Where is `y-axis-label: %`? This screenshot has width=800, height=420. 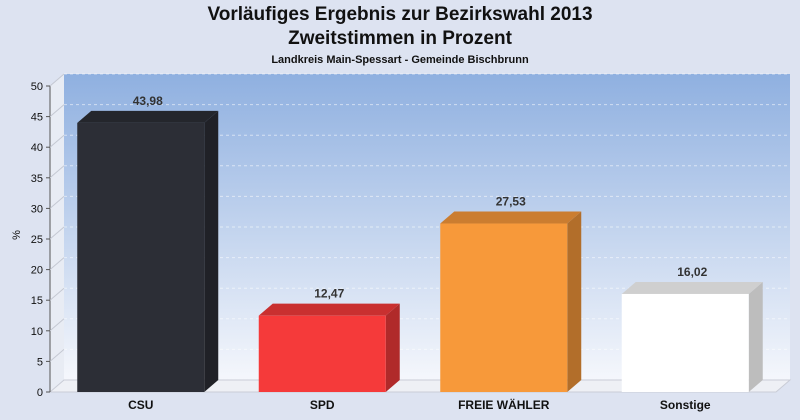 y-axis-label: % is located at coordinates (17, 235).